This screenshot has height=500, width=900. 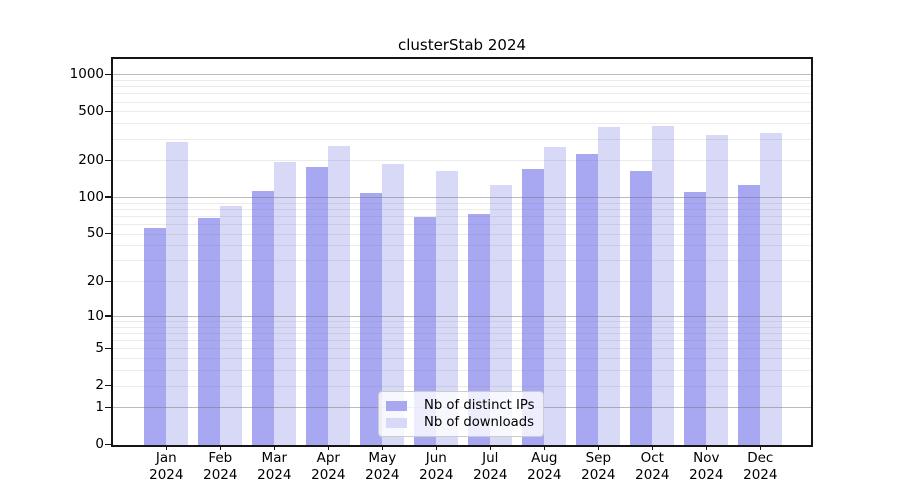 What do you see at coordinates (479, 405) in the screenshot?
I see `legend-label: Nb of distinct IPs` at bounding box center [479, 405].